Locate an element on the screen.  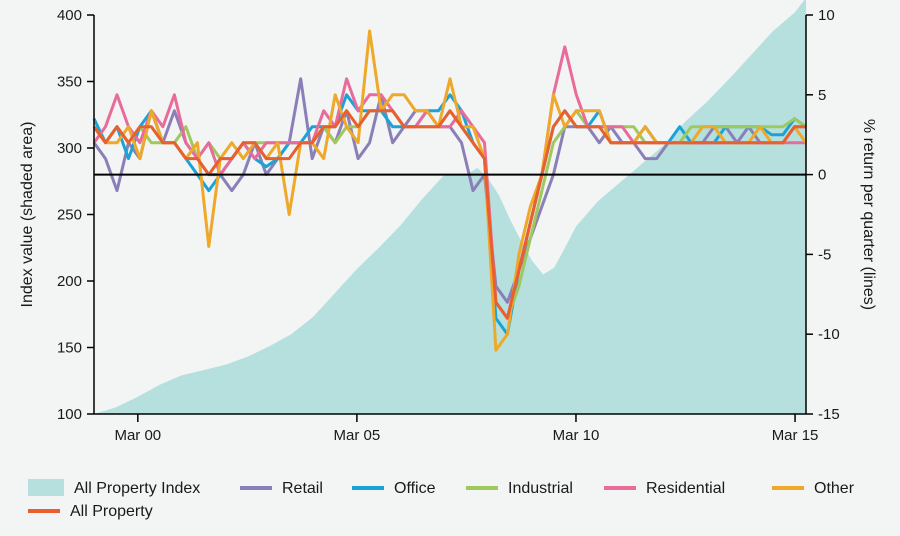
legend-label-industrial: Industrial is located at coordinates (540, 488).